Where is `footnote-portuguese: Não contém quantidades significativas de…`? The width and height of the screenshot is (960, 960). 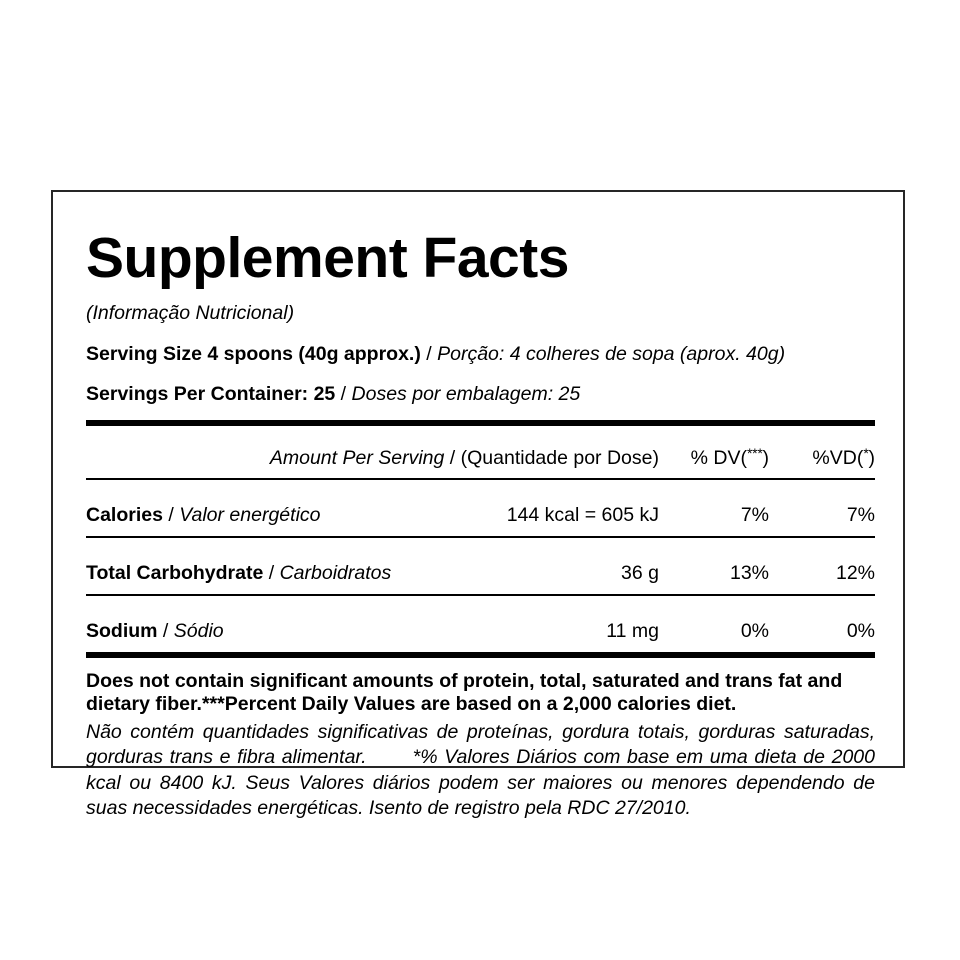 footnote-portuguese: Não contém quantidades significativas de… is located at coordinates (480, 770).